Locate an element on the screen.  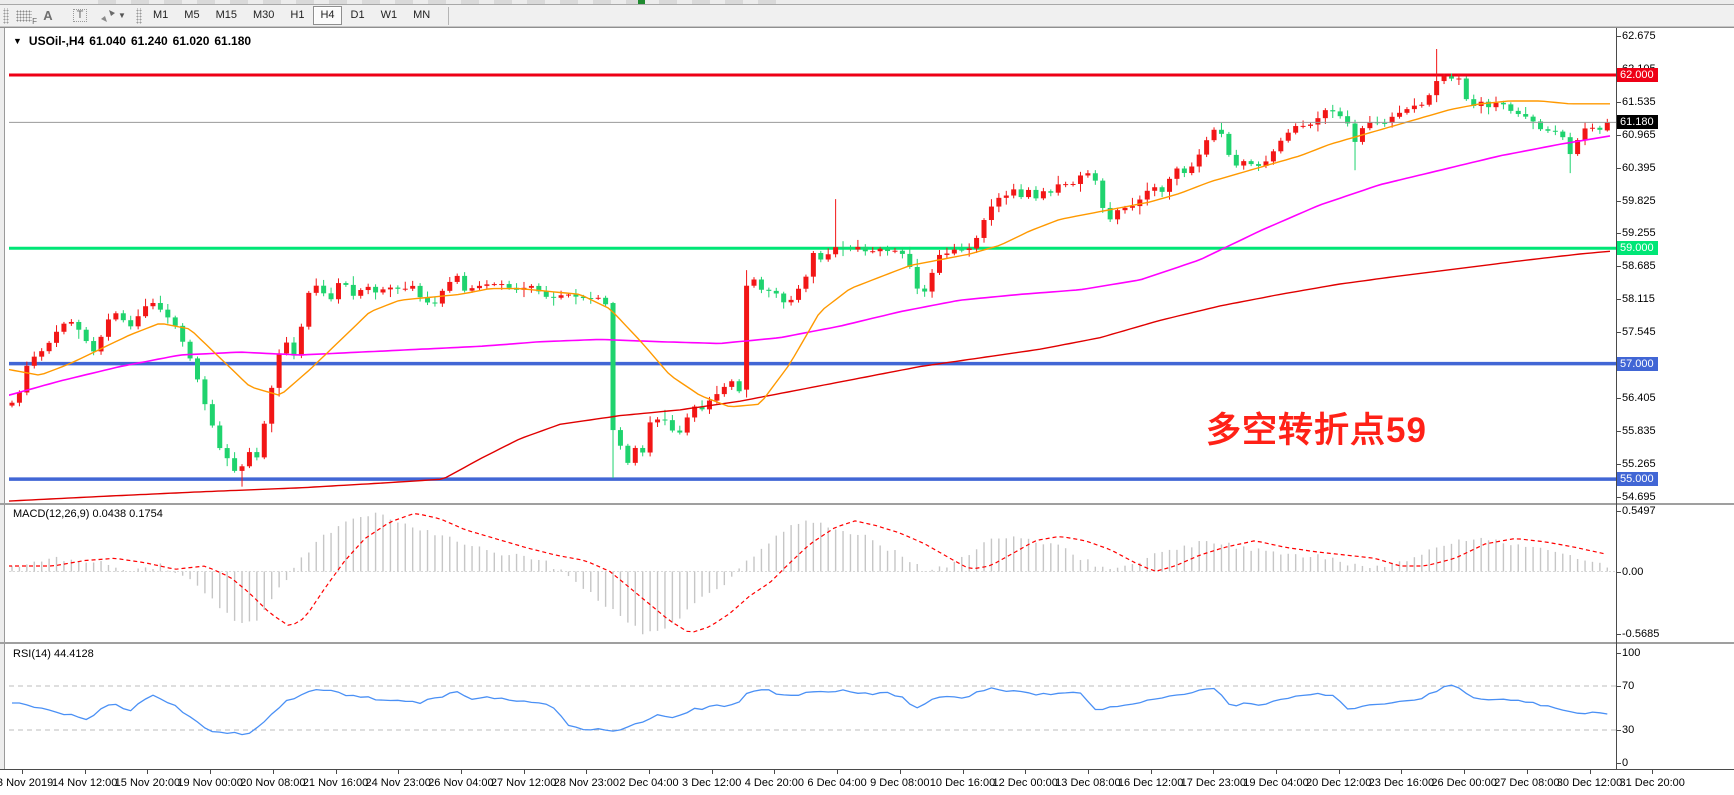
rsi-tick-100-tick is located at coordinates (1618, 653).